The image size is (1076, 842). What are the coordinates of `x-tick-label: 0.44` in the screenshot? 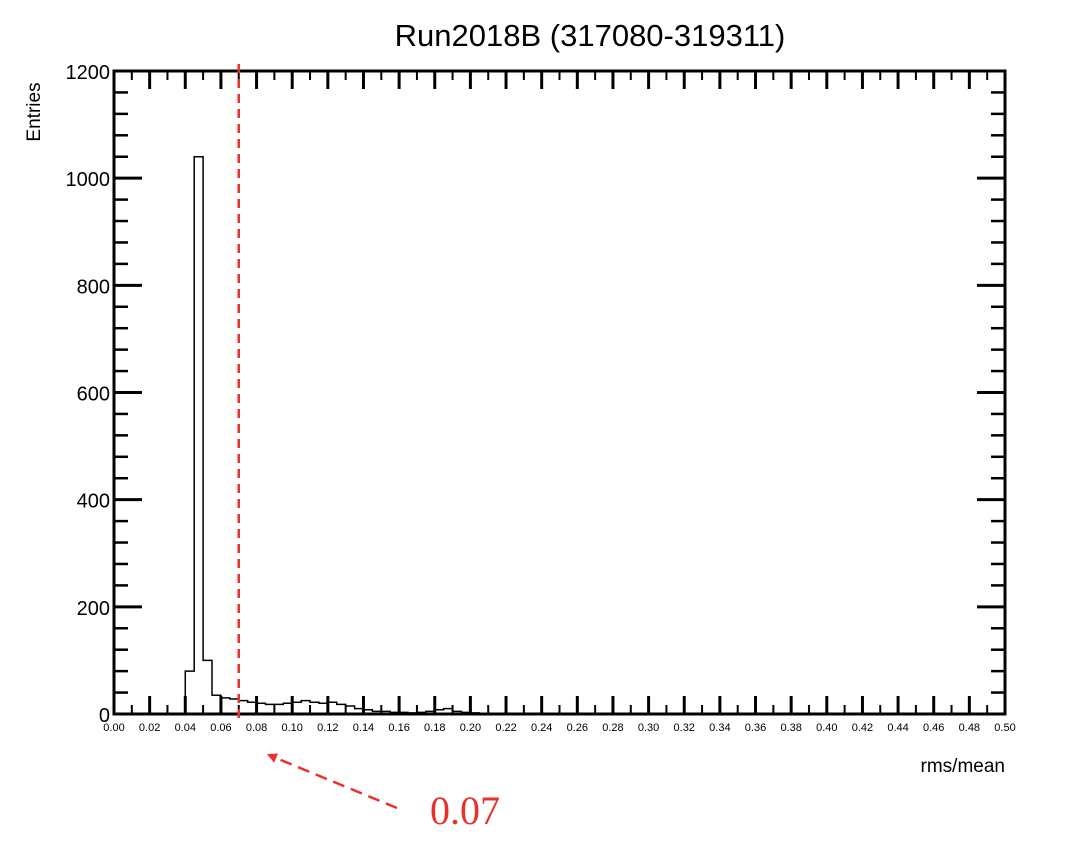 It's located at (897, 728).